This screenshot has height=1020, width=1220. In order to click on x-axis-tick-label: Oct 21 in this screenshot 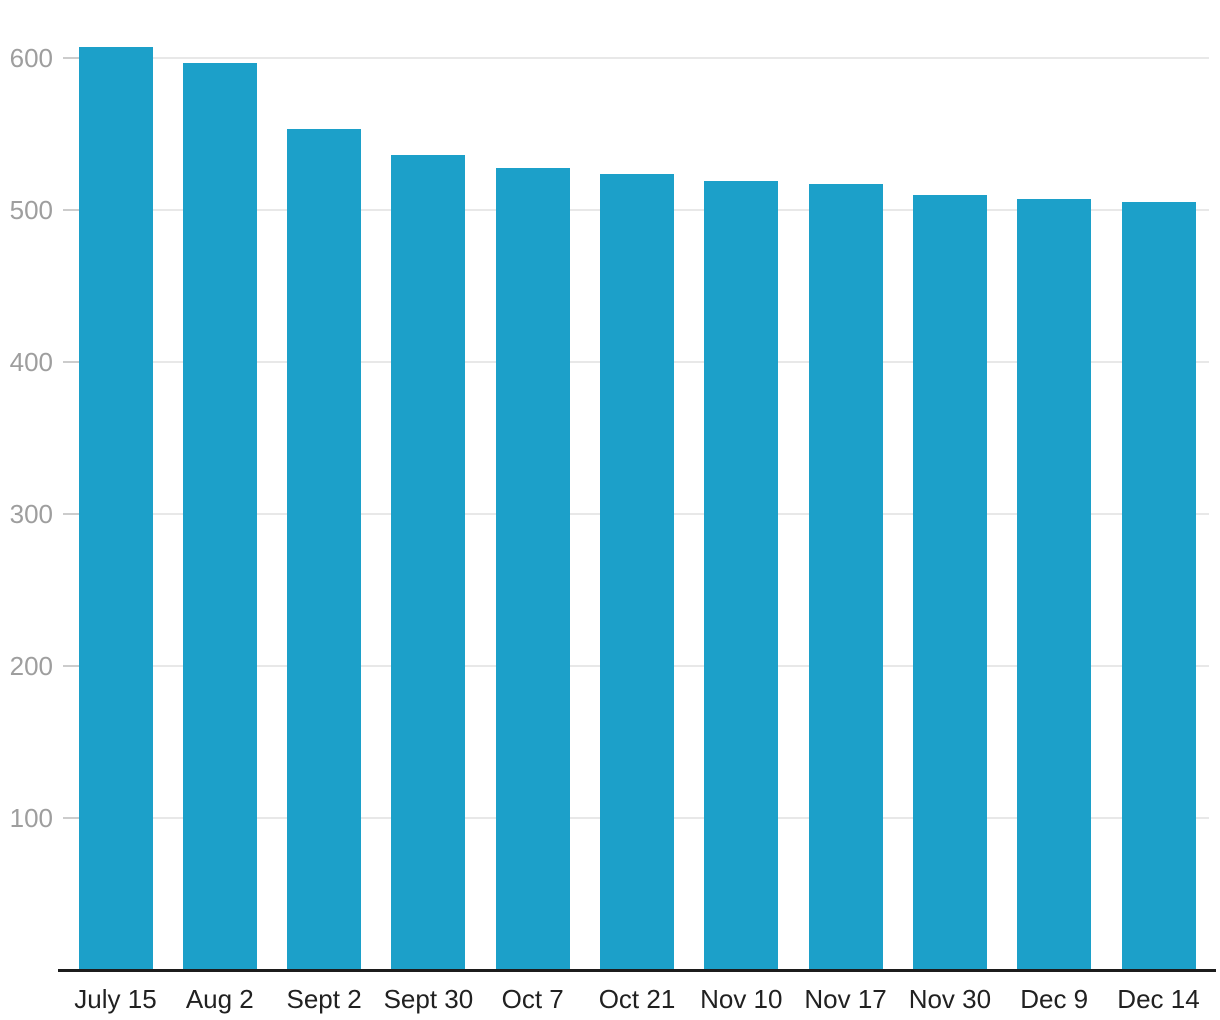, I will do `click(637, 999)`.